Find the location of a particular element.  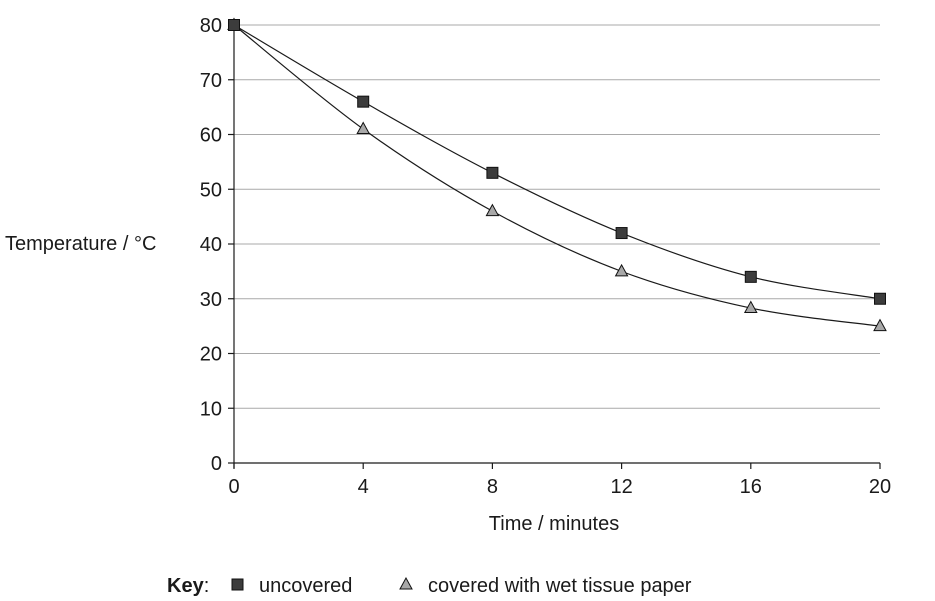

y-tick-label-0: 0 is located at coordinates (216, 464).